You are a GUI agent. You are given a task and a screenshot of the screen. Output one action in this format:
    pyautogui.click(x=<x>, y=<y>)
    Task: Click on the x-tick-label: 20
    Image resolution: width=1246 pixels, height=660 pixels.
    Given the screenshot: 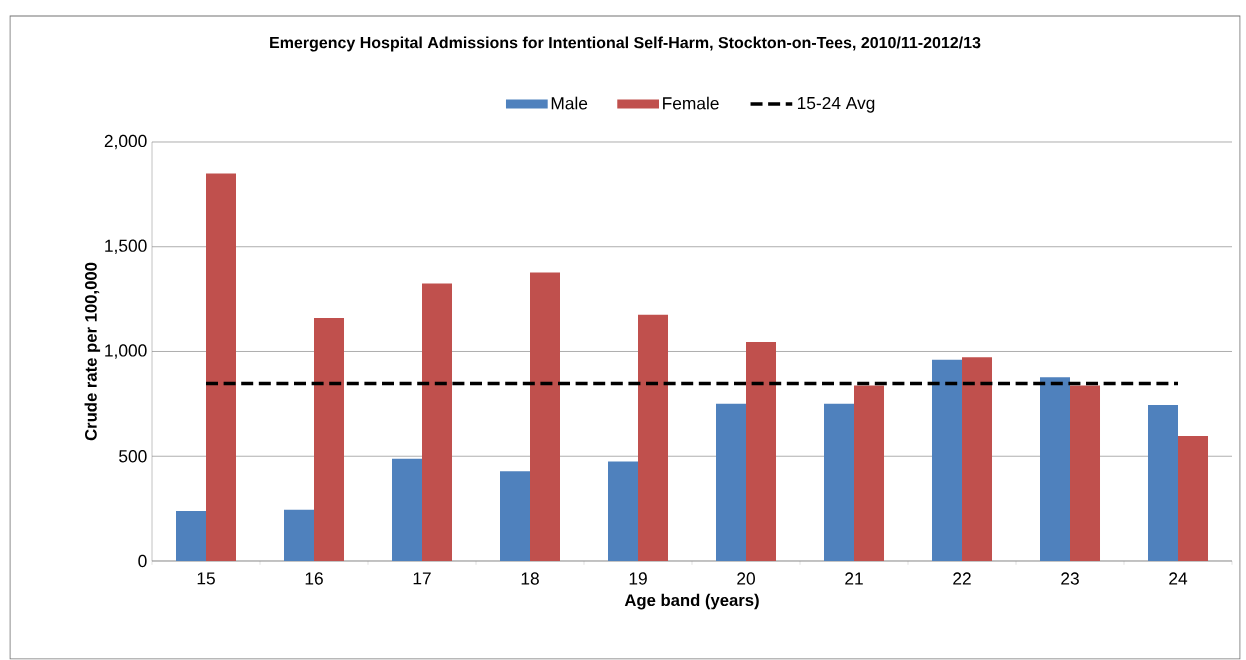 What is the action you would take?
    pyautogui.click(x=746, y=578)
    